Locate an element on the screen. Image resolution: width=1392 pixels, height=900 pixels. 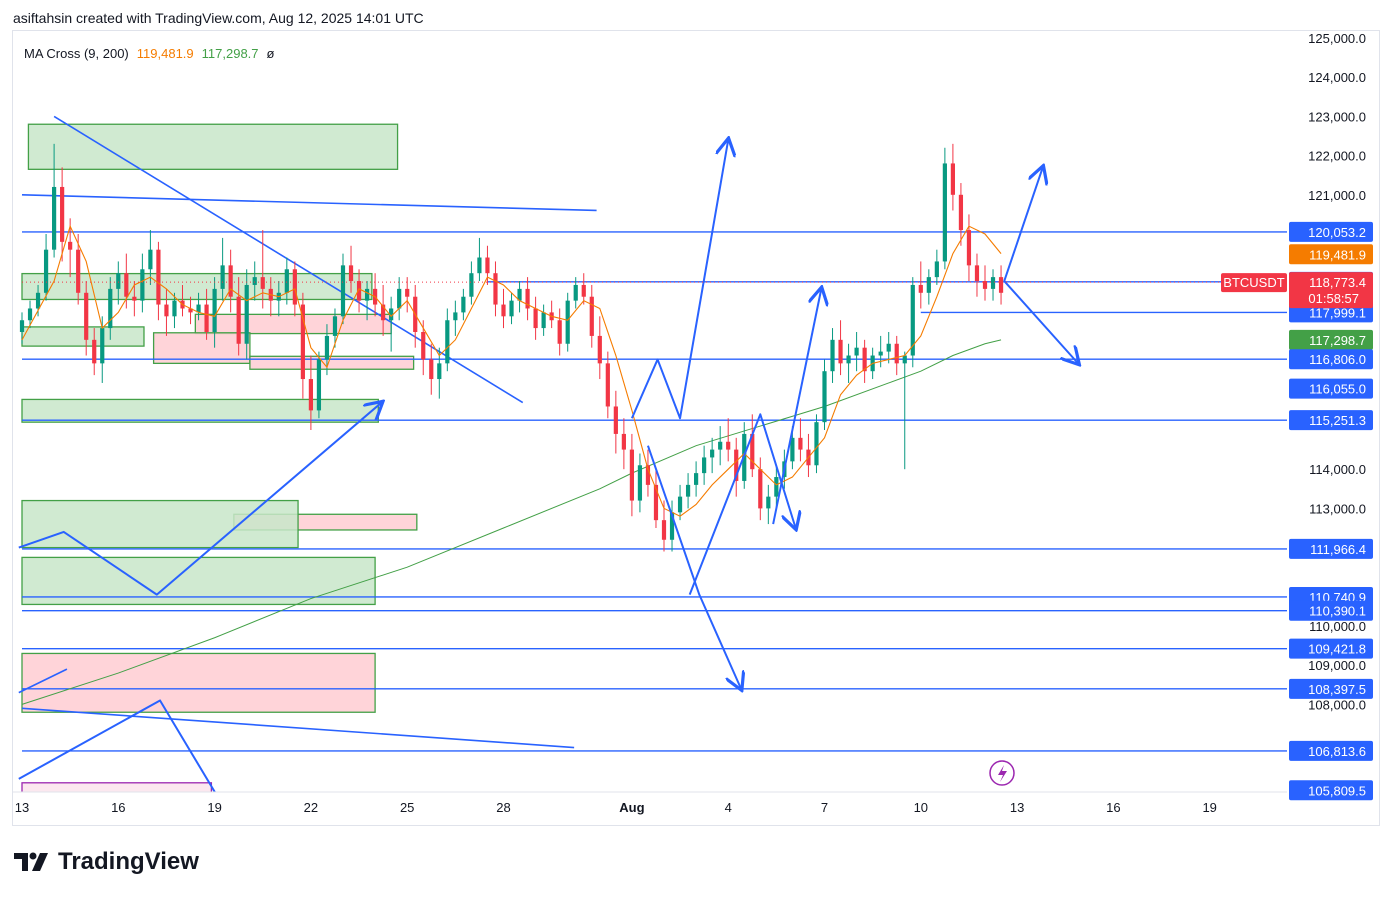
indicator-name: MA Cross (9, 200) is located at coordinates (76, 53).